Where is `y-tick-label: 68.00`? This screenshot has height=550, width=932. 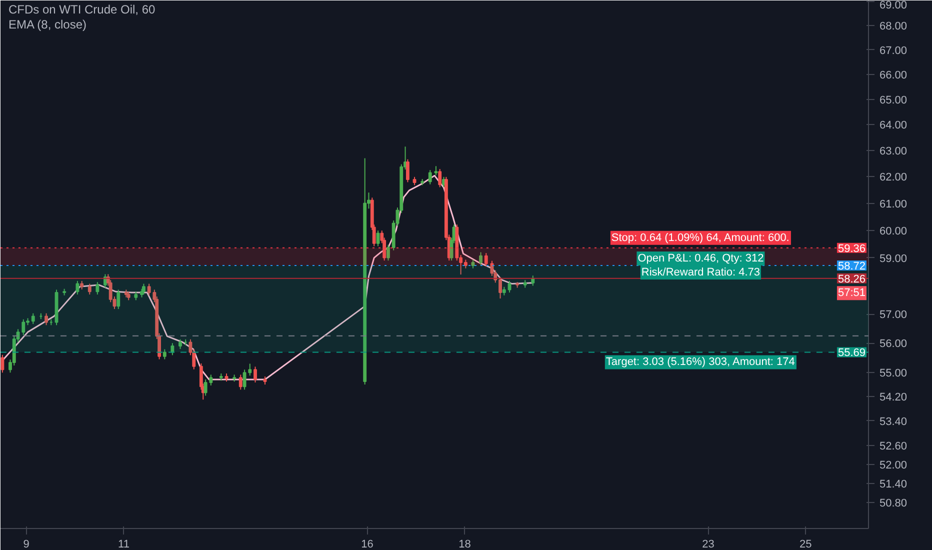
y-tick-label: 68.00 is located at coordinates (894, 26).